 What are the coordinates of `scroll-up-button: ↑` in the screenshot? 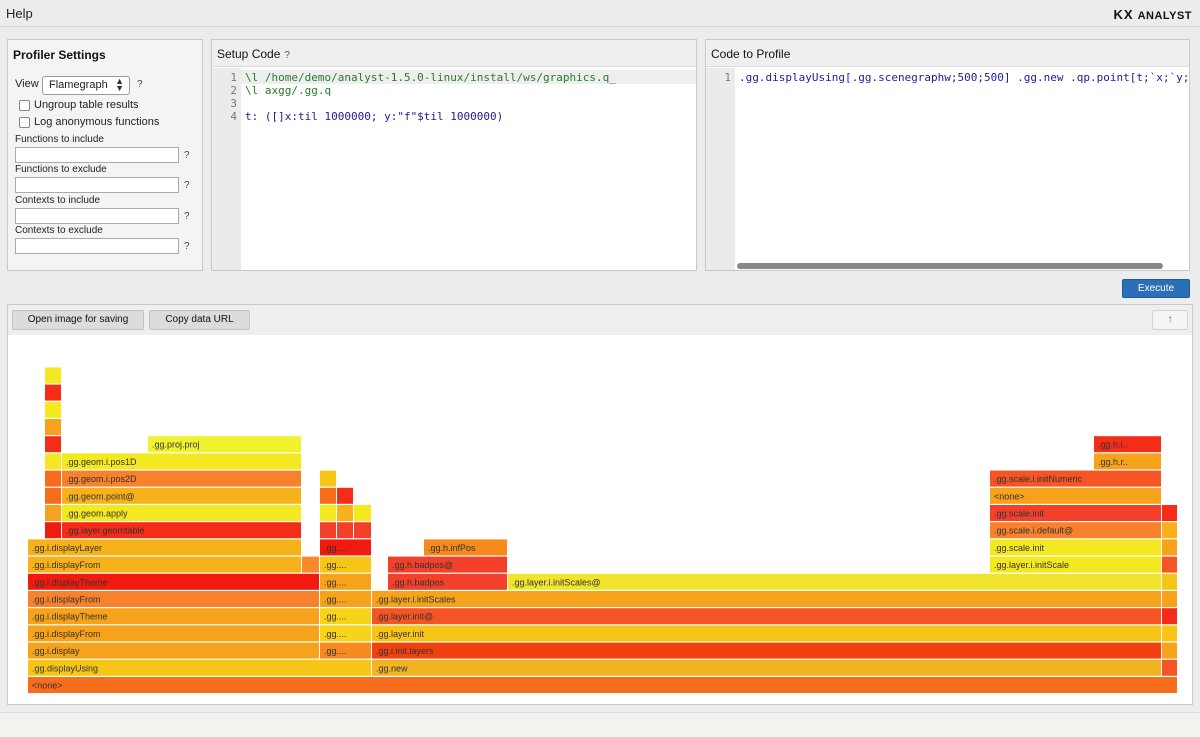 It's located at (1170, 320).